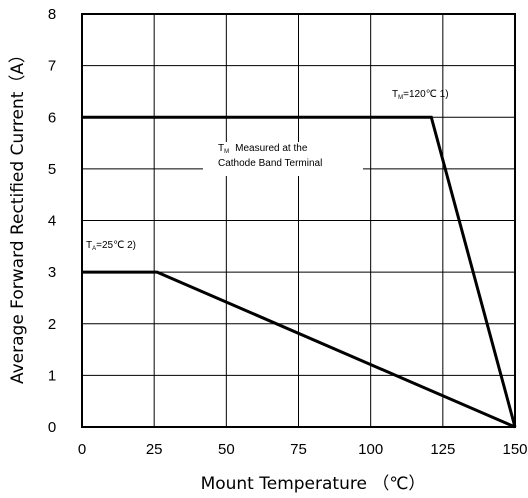 The image size is (528, 498). Describe the element at coordinates (52, 117) in the screenshot. I see `y-tick-label: 6` at that location.